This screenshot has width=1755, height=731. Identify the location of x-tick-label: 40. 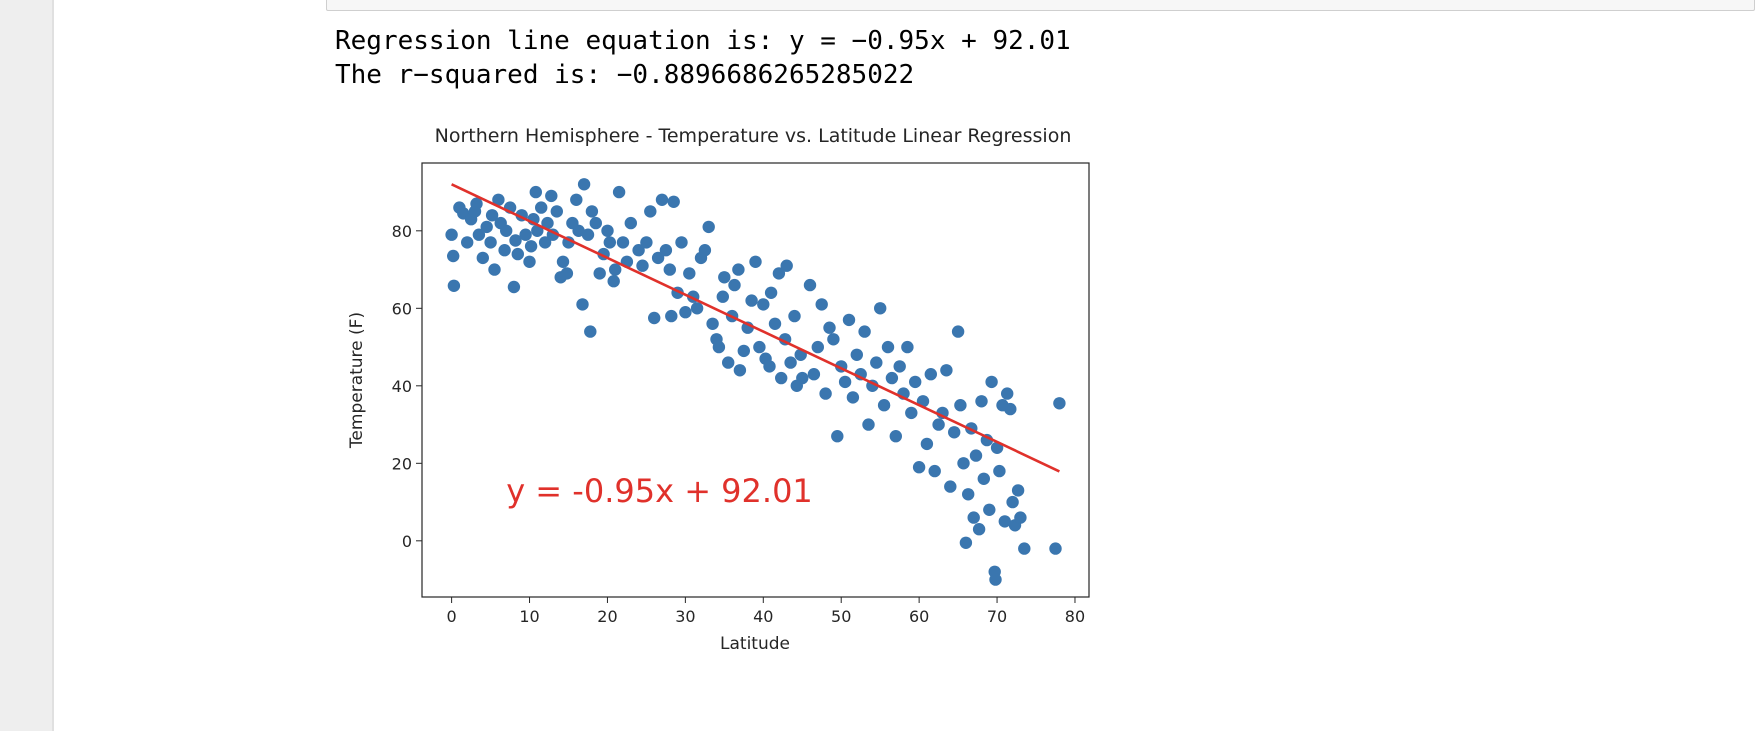
(763, 616).